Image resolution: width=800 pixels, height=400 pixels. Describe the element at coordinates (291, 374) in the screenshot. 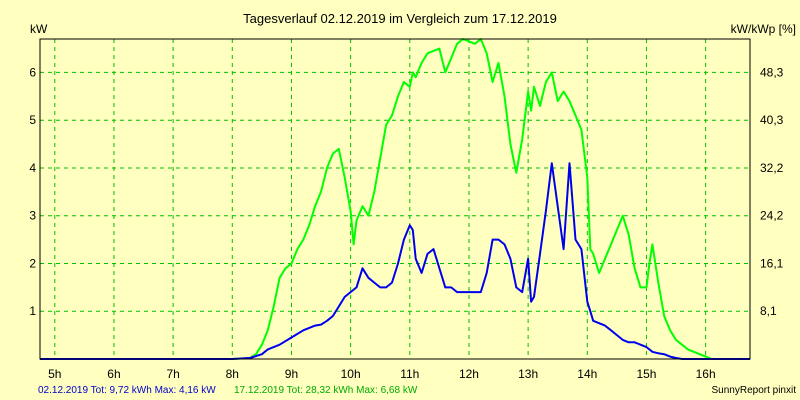

I see `x-tick-label: 9h` at that location.